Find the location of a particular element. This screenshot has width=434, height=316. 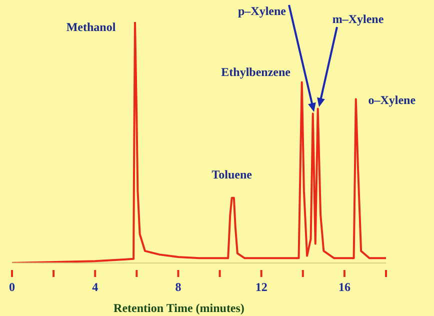

annotation: Ethylbenzene is located at coordinates (256, 72).